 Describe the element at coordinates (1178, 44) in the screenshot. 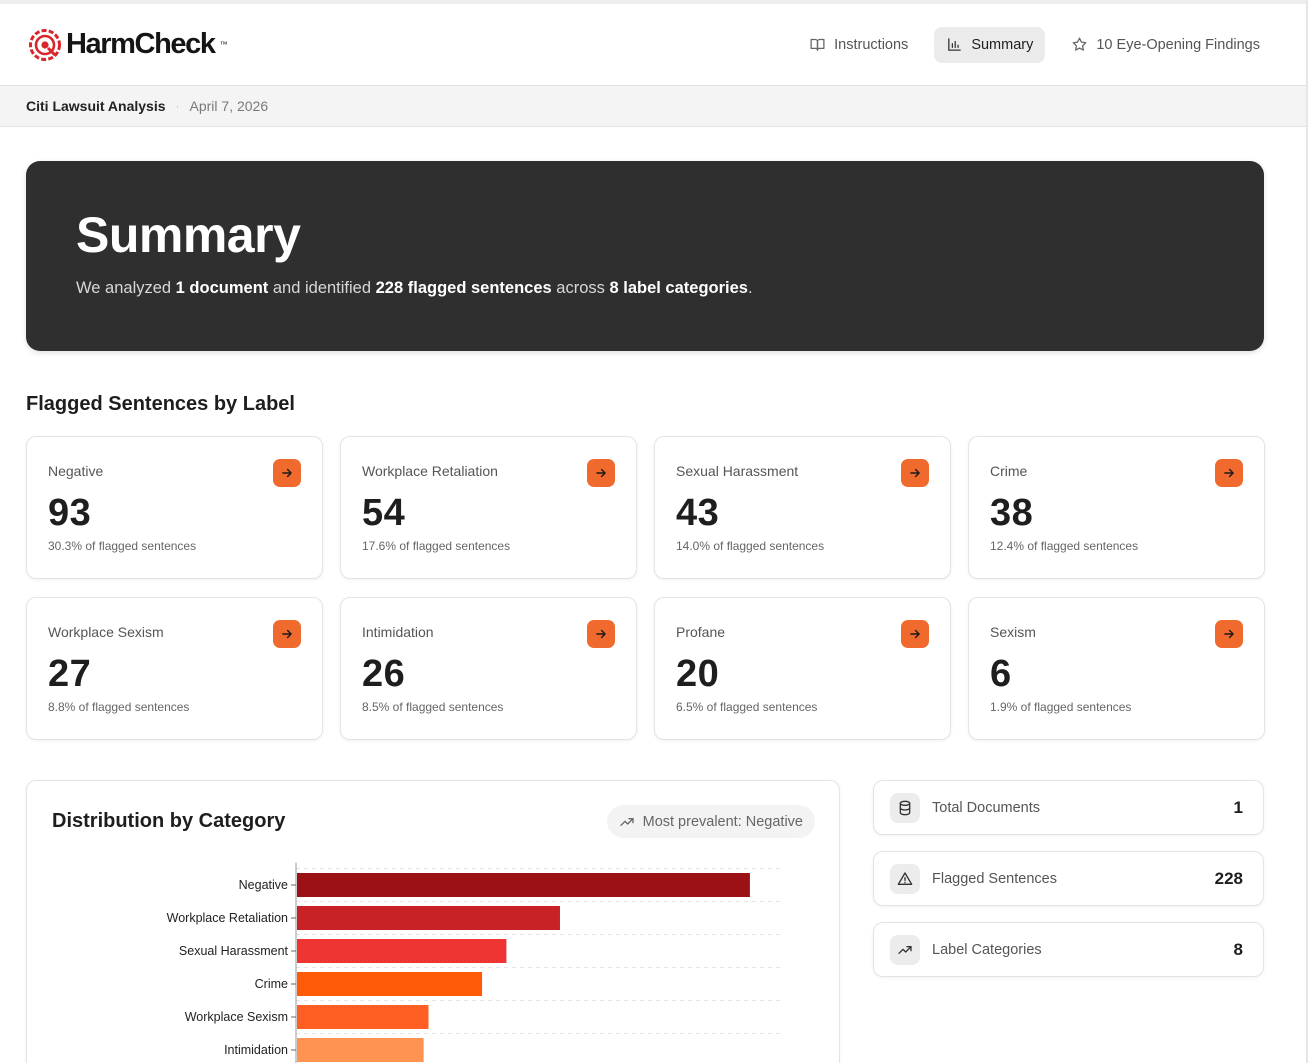

I see `nav-findings-label: 10 Eye-Opening Findings` at that location.